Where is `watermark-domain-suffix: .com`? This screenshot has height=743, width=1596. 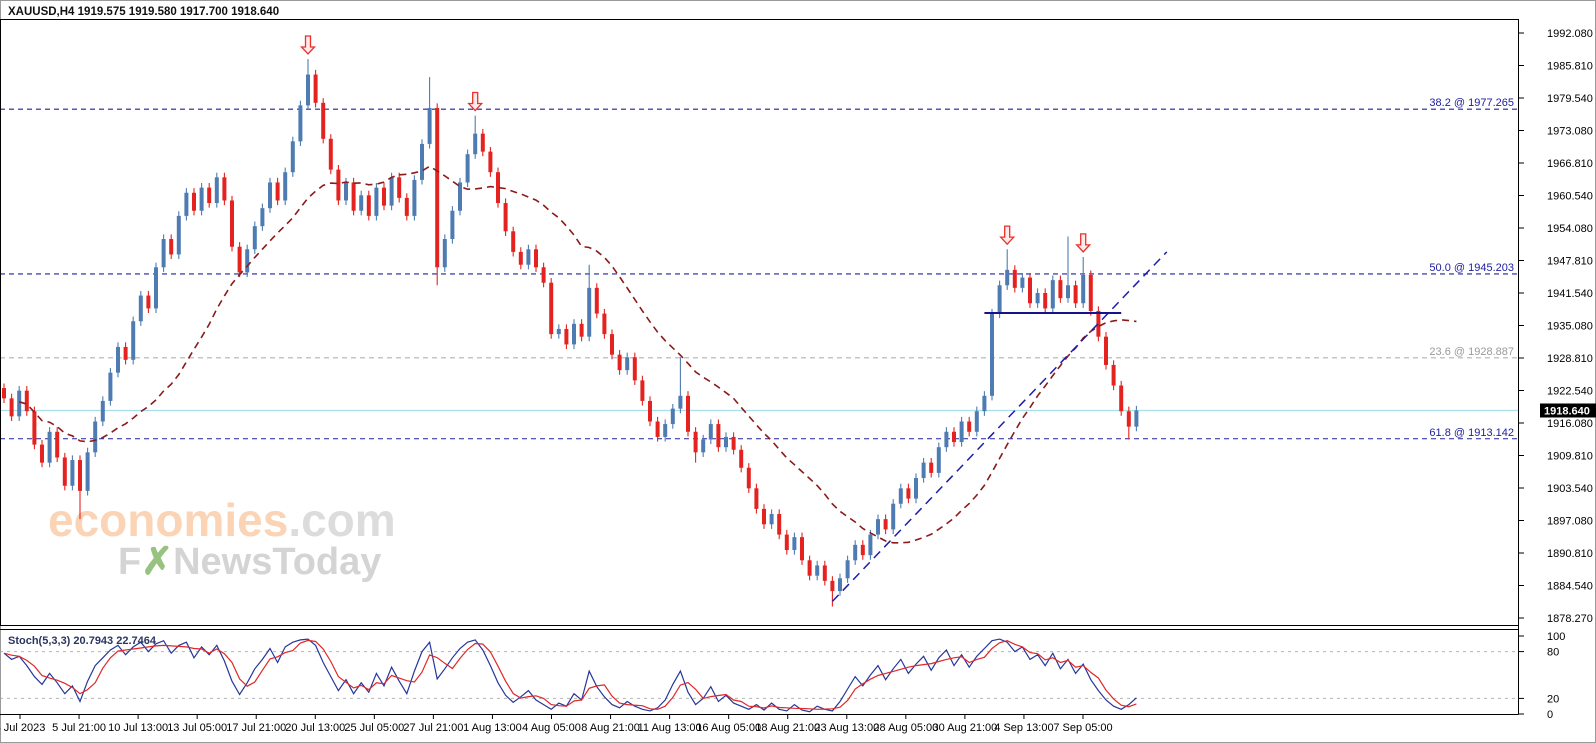
watermark-domain-suffix: .com is located at coordinates (341, 520).